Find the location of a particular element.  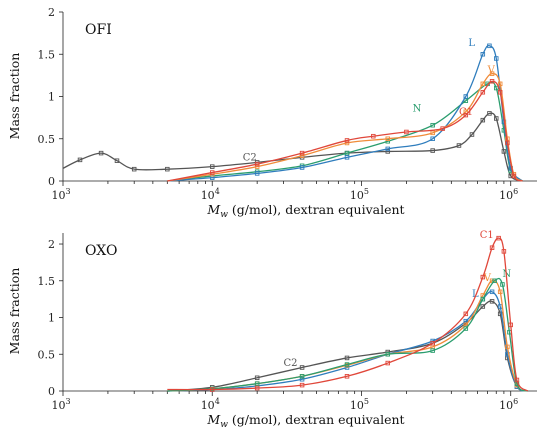

series-label: C2 is located at coordinates (290, 363).